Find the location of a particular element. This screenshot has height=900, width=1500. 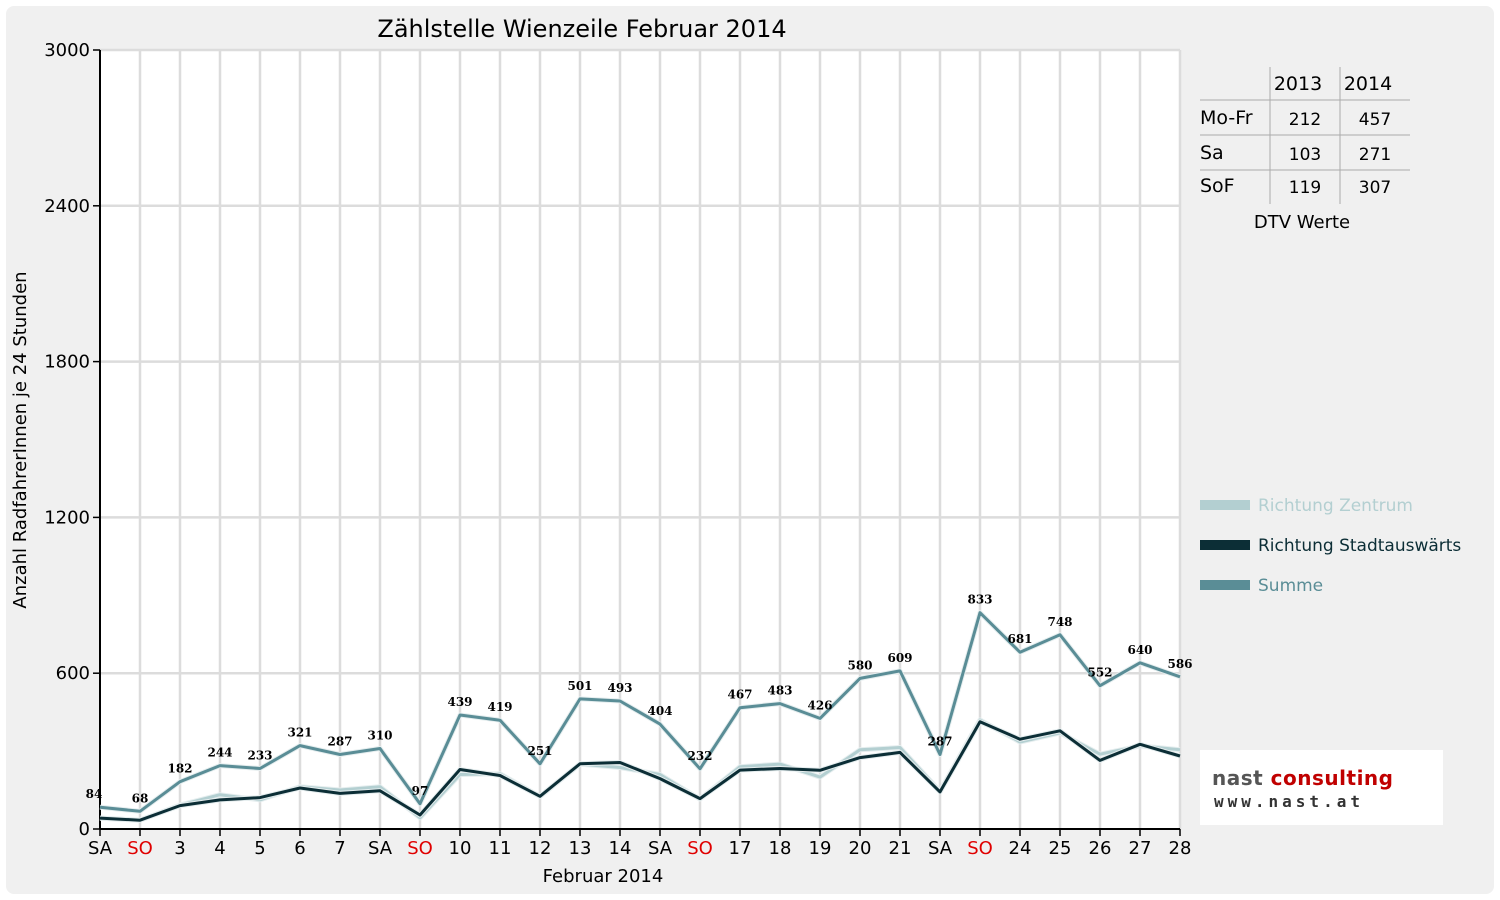

table-header-2014: 2014 is located at coordinates (1368, 84).